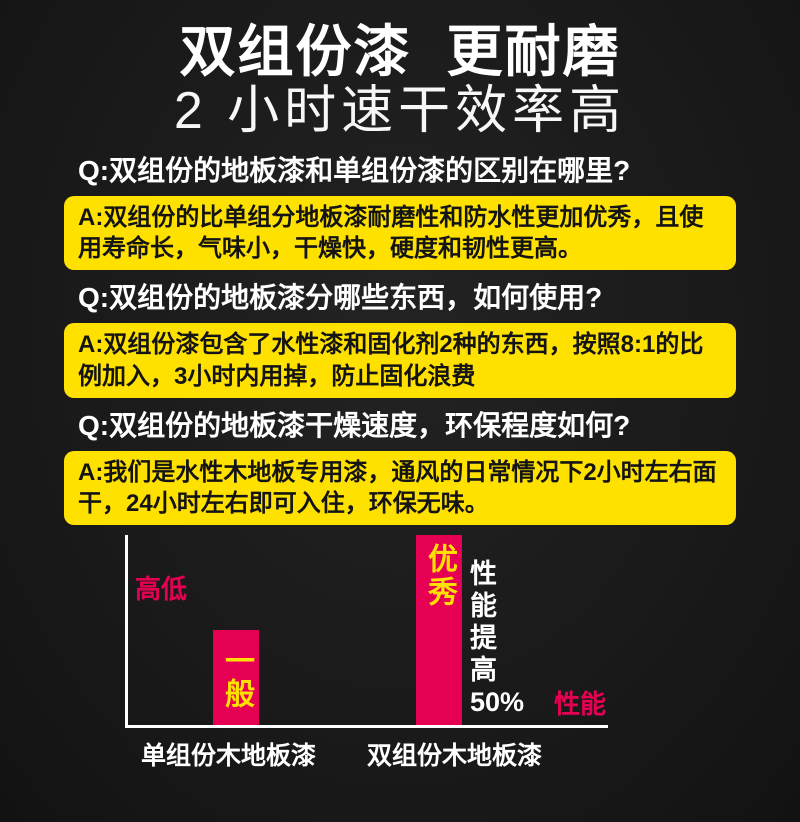 This screenshot has height=822, width=800. What do you see at coordinates (439, 630) in the screenshot?
I see `bar-double-component: 优秀` at bounding box center [439, 630].